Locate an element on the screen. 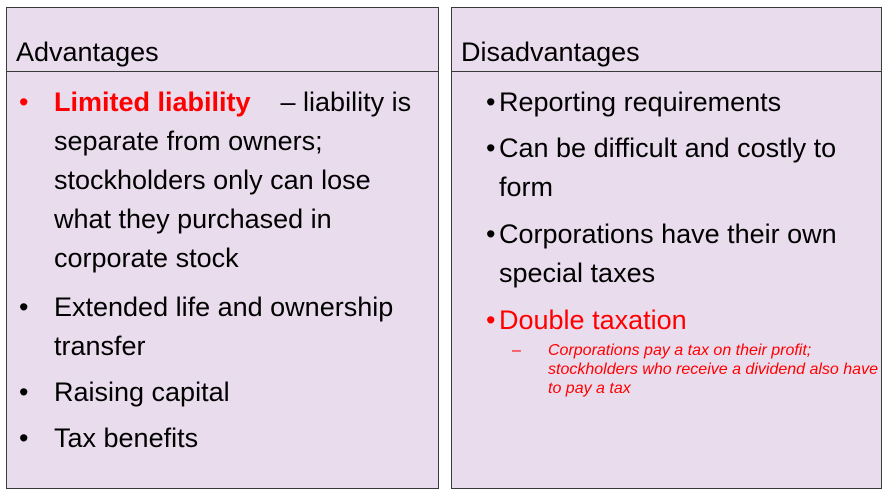  disadvantages-title: Disadvantages is located at coordinates (550, 52).